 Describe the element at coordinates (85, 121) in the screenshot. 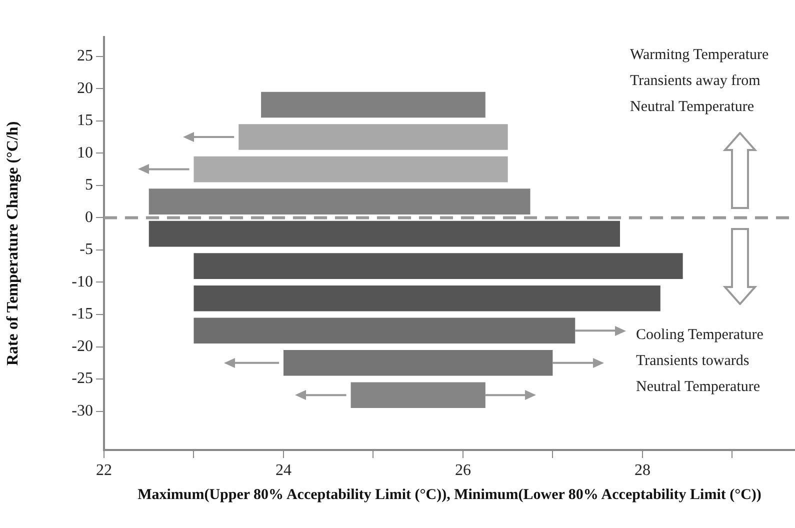

I see `y-tick-label: 15` at that location.